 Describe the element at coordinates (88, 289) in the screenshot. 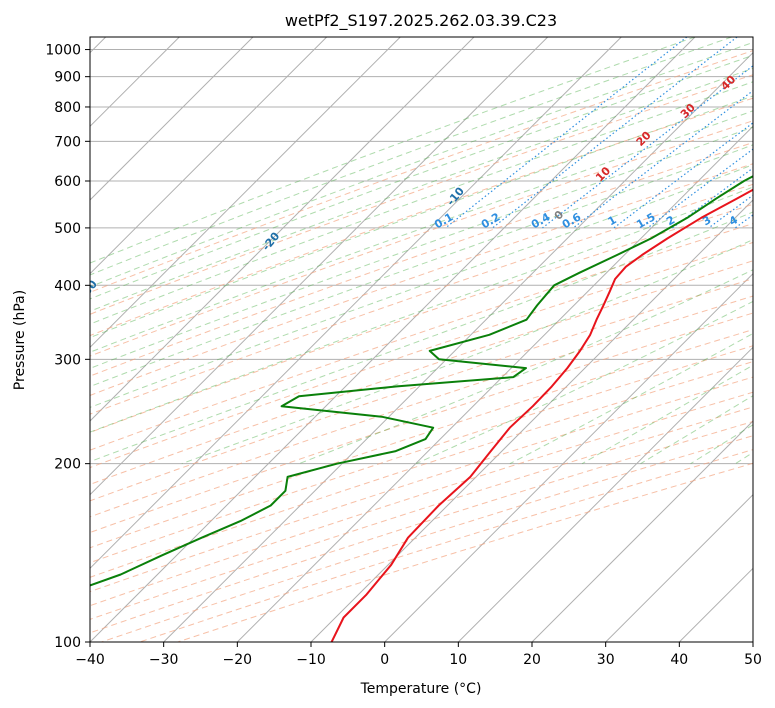

I see `dry-adiabat-label: -30` at that location.